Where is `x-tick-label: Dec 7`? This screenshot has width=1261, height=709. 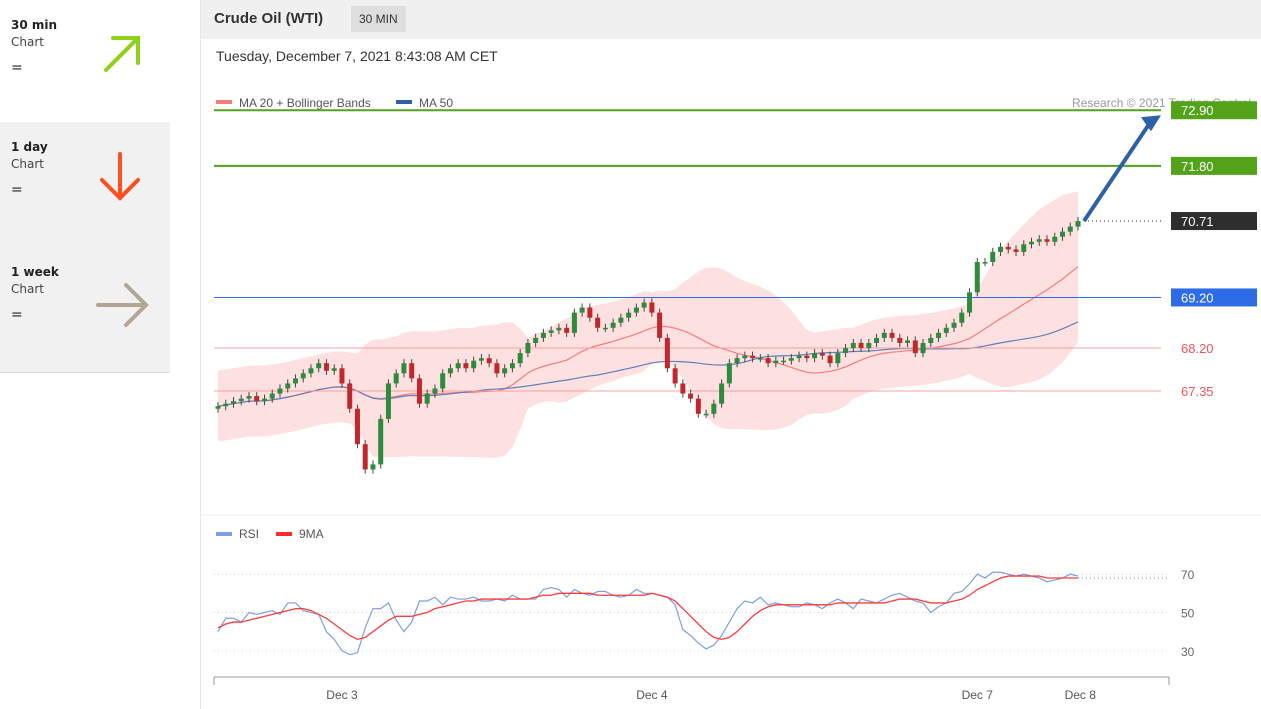
x-tick-label: Dec 7 is located at coordinates (978, 695).